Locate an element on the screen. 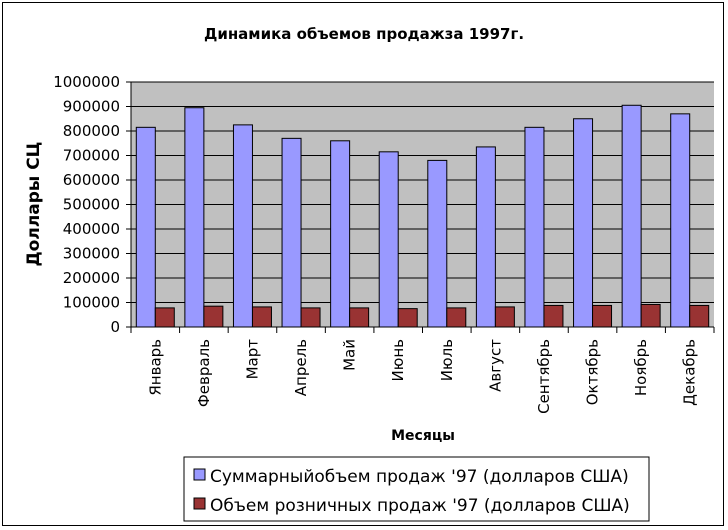 The image size is (728, 530). x-tick-label: Сентябрь is located at coordinates (544, 376).